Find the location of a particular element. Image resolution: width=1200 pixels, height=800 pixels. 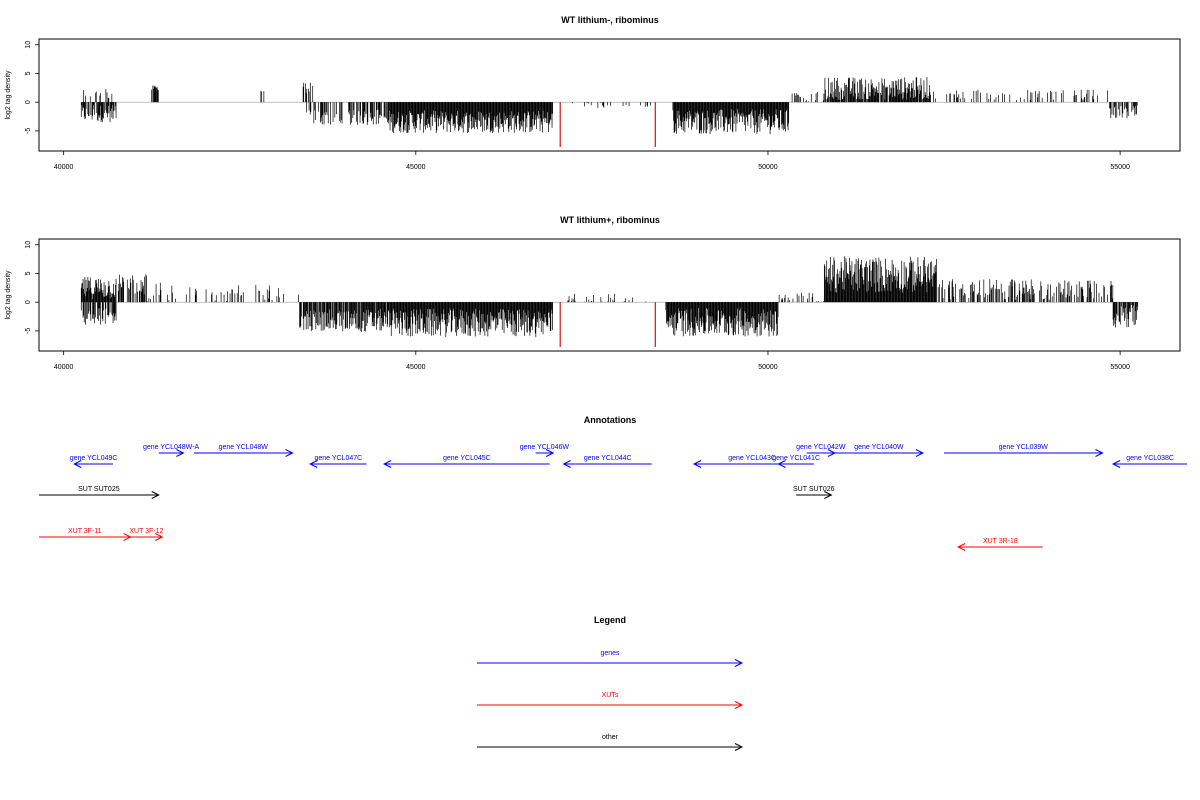

legend-item: XUTs is located at coordinates (610, 700).